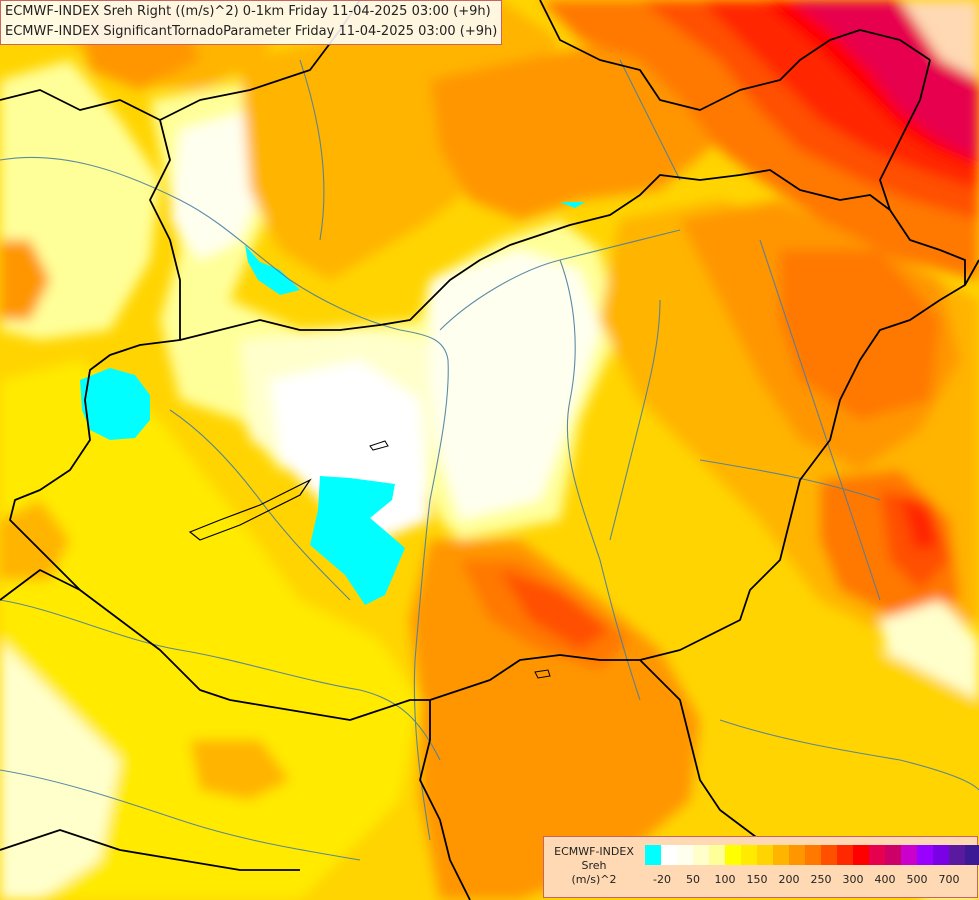  Describe the element at coordinates (853, 879) in the screenshot. I see `legend-tick-label: 300` at that location.